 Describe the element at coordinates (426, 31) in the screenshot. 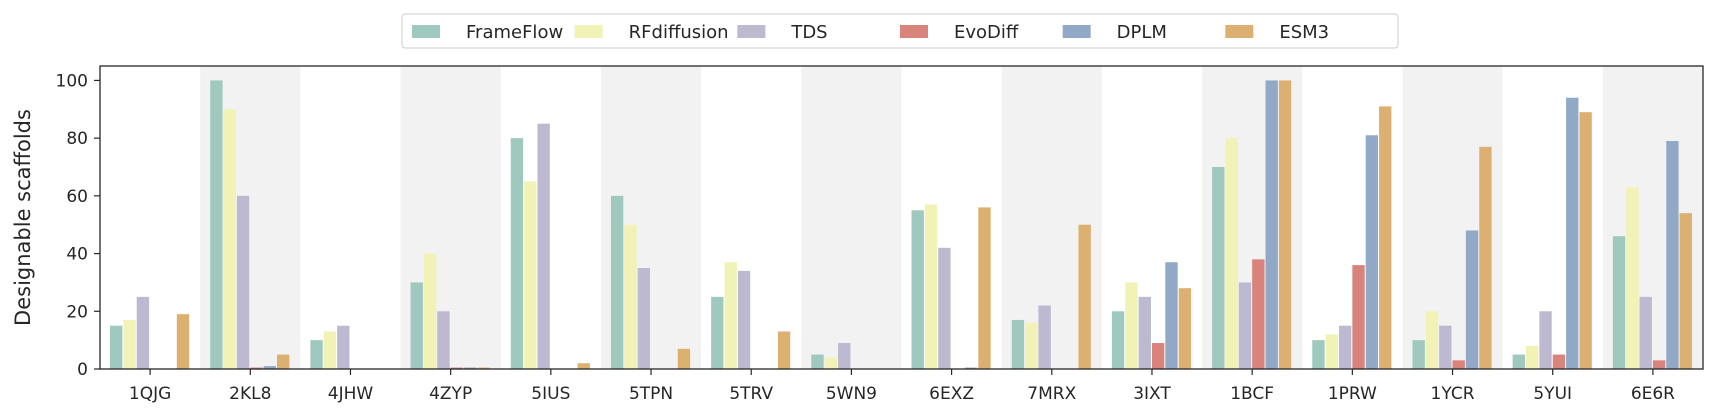

I see `legend-swatch-frameflow` at that location.